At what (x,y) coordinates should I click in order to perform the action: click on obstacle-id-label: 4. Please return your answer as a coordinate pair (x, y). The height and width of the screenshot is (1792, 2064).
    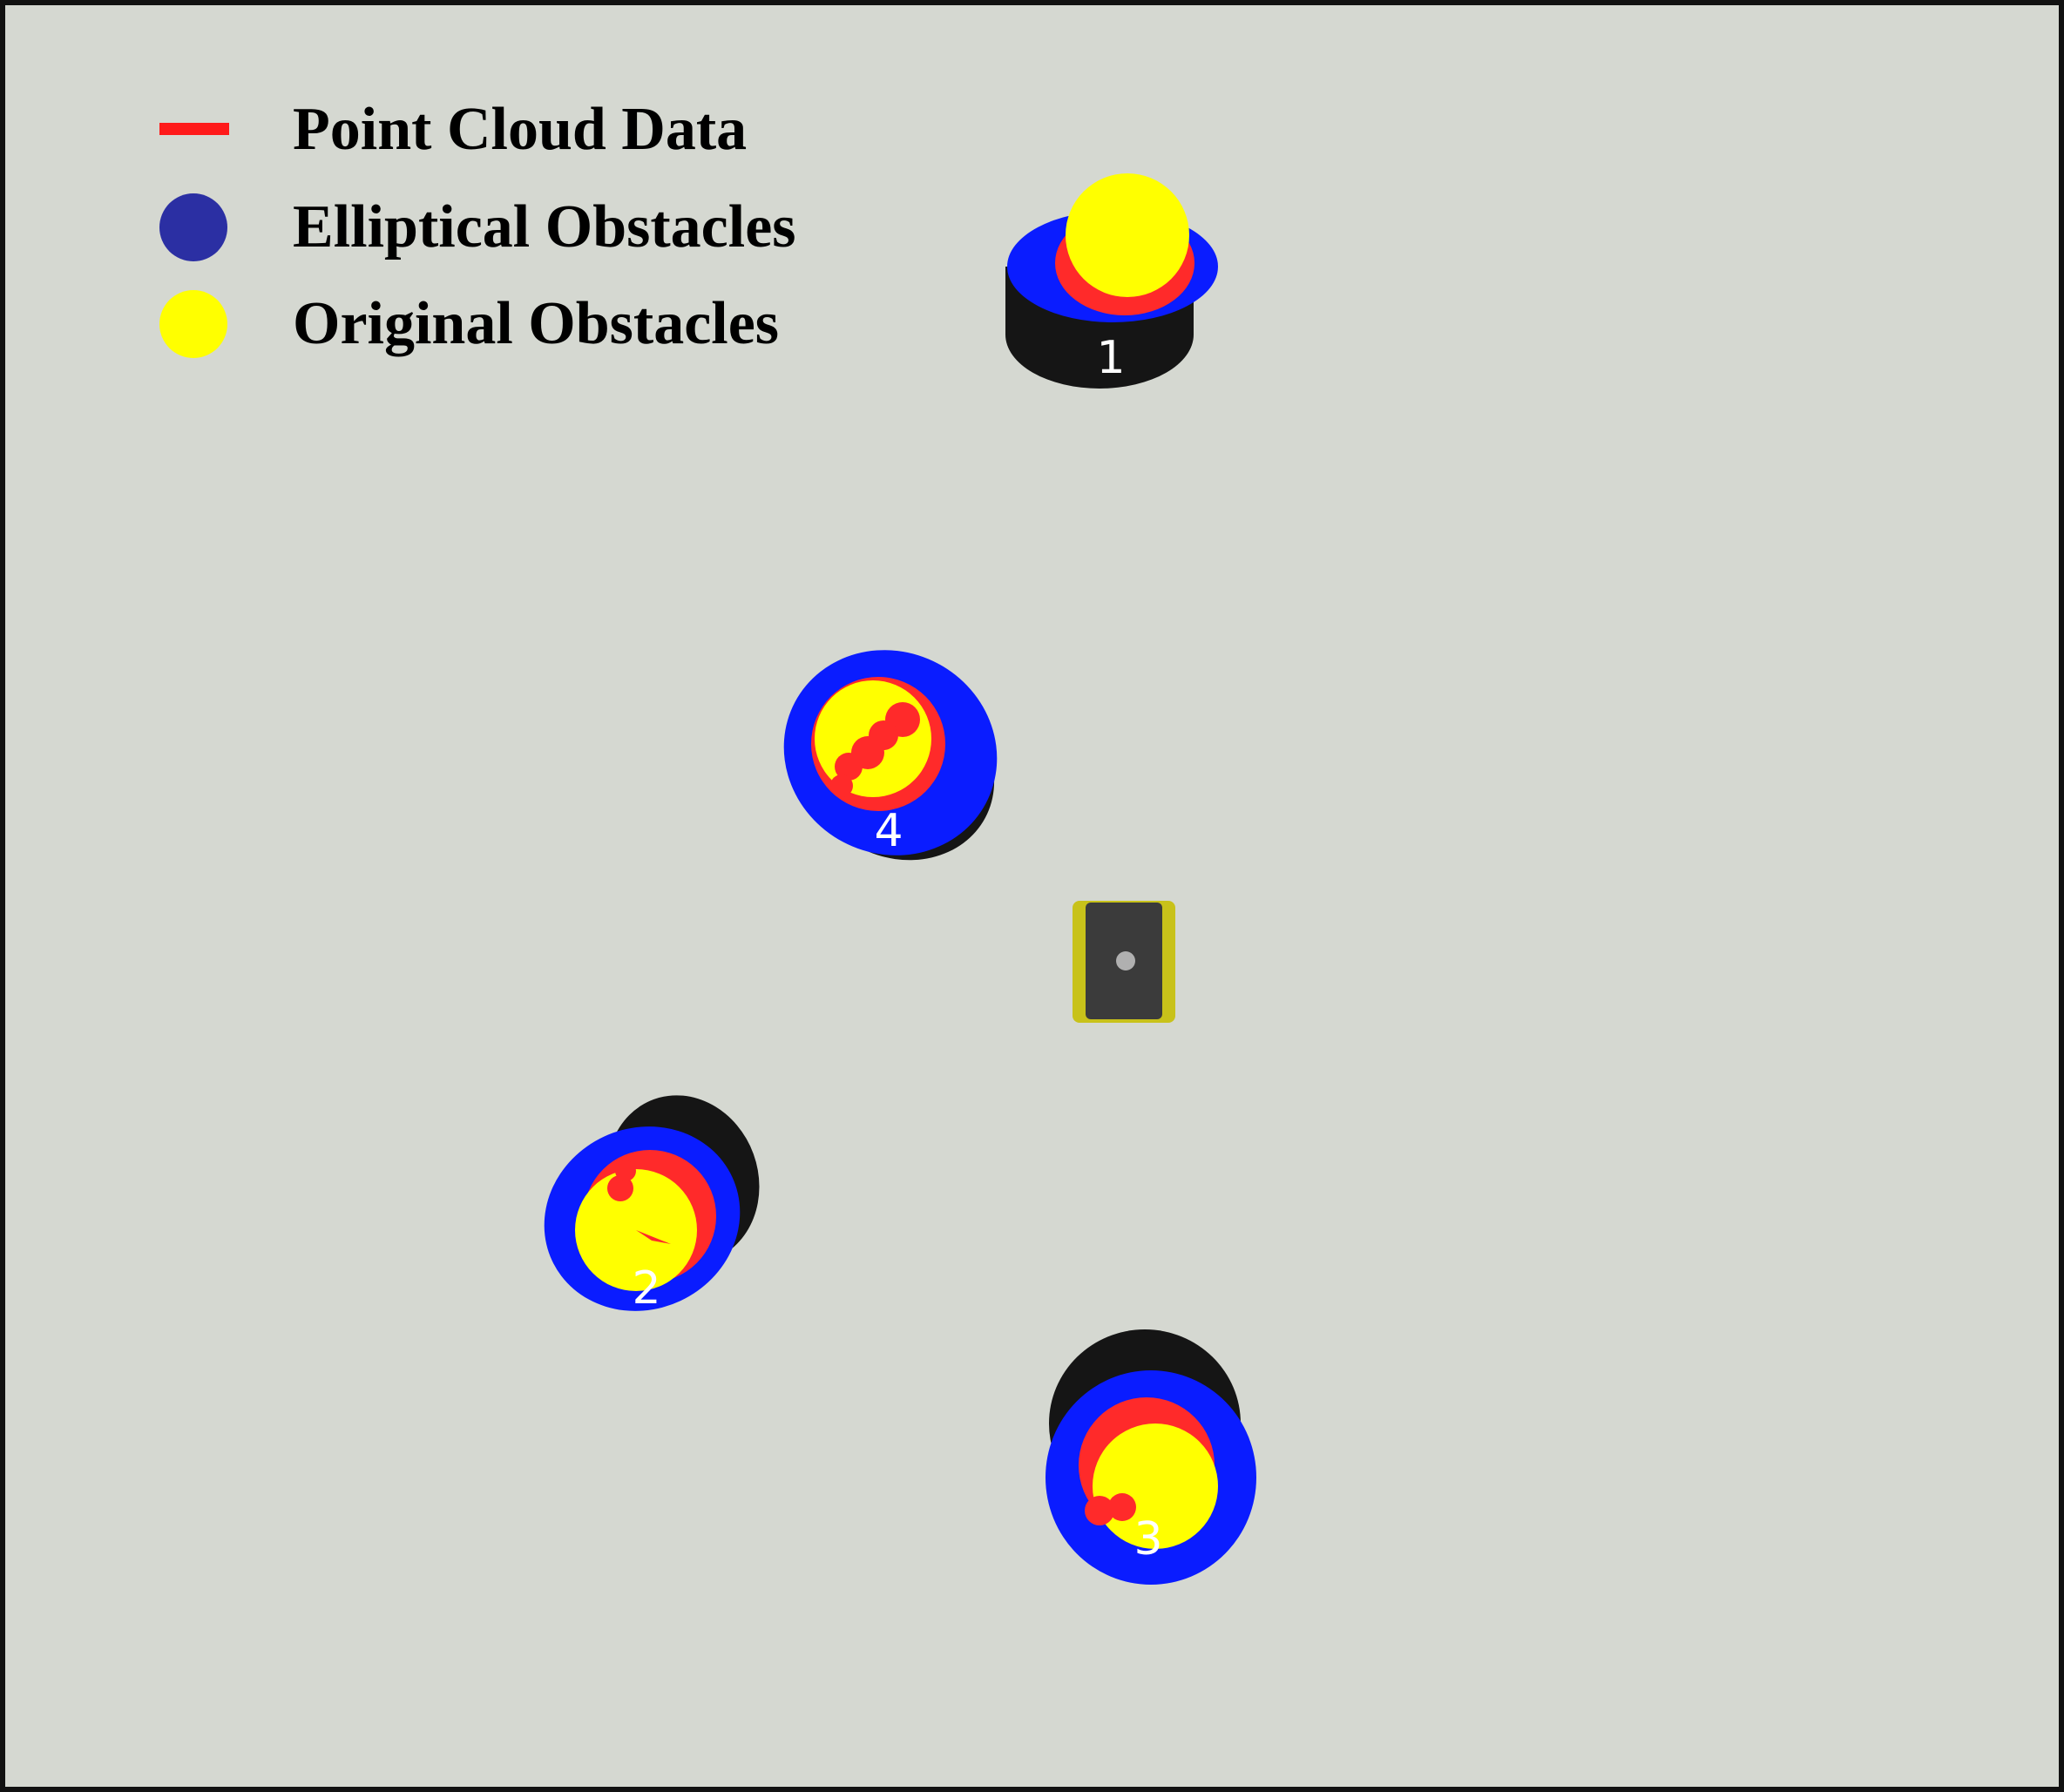
    Looking at the image, I should click on (888, 831).